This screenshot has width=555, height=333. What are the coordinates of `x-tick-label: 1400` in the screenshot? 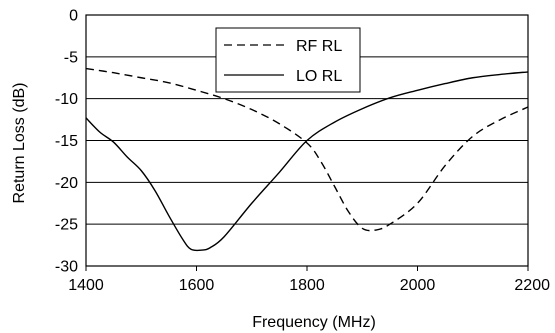 It's located at (86, 285).